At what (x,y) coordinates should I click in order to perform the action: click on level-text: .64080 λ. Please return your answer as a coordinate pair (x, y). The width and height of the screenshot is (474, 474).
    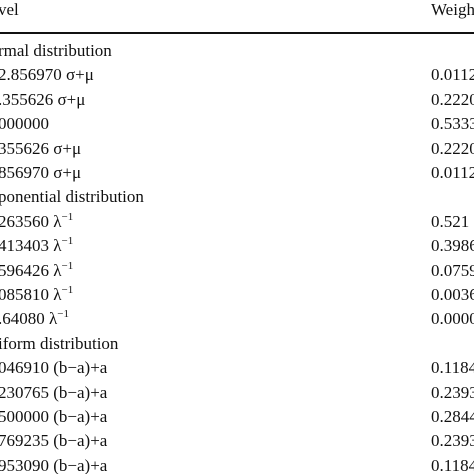
    Looking at the image, I should click on (29, 319).